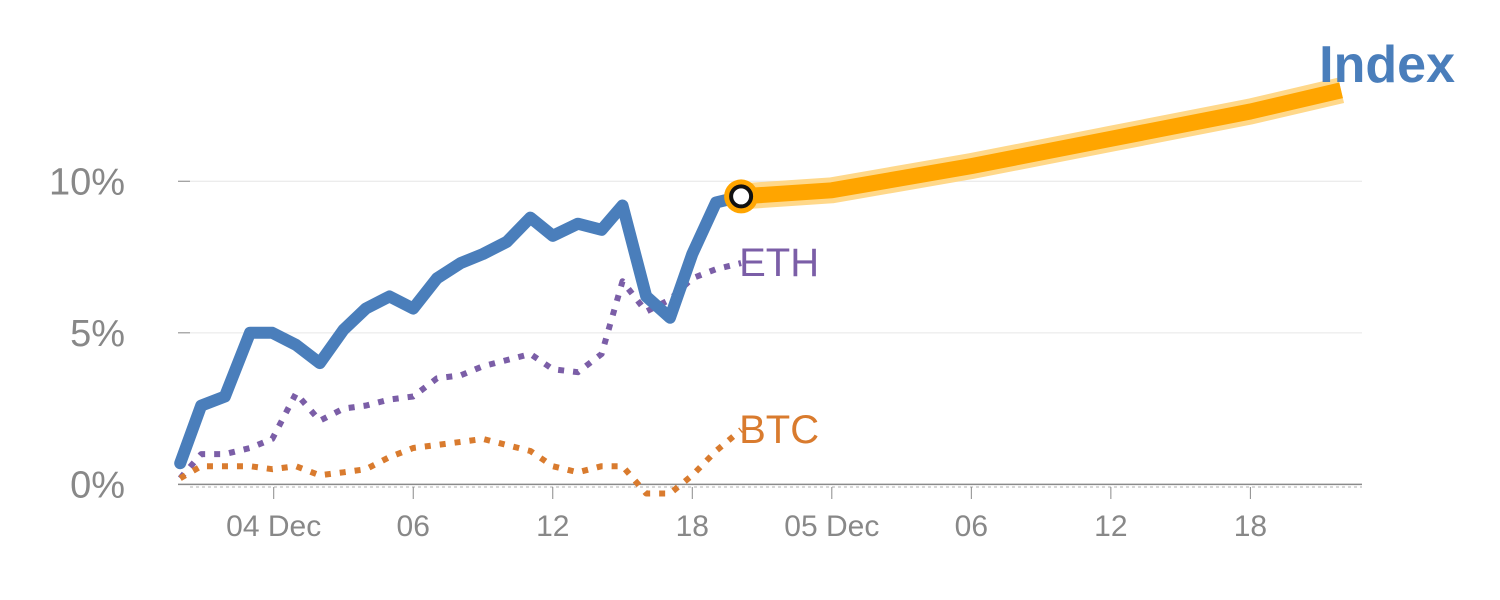  I want to click on series-line-btc, so click(461, 462).